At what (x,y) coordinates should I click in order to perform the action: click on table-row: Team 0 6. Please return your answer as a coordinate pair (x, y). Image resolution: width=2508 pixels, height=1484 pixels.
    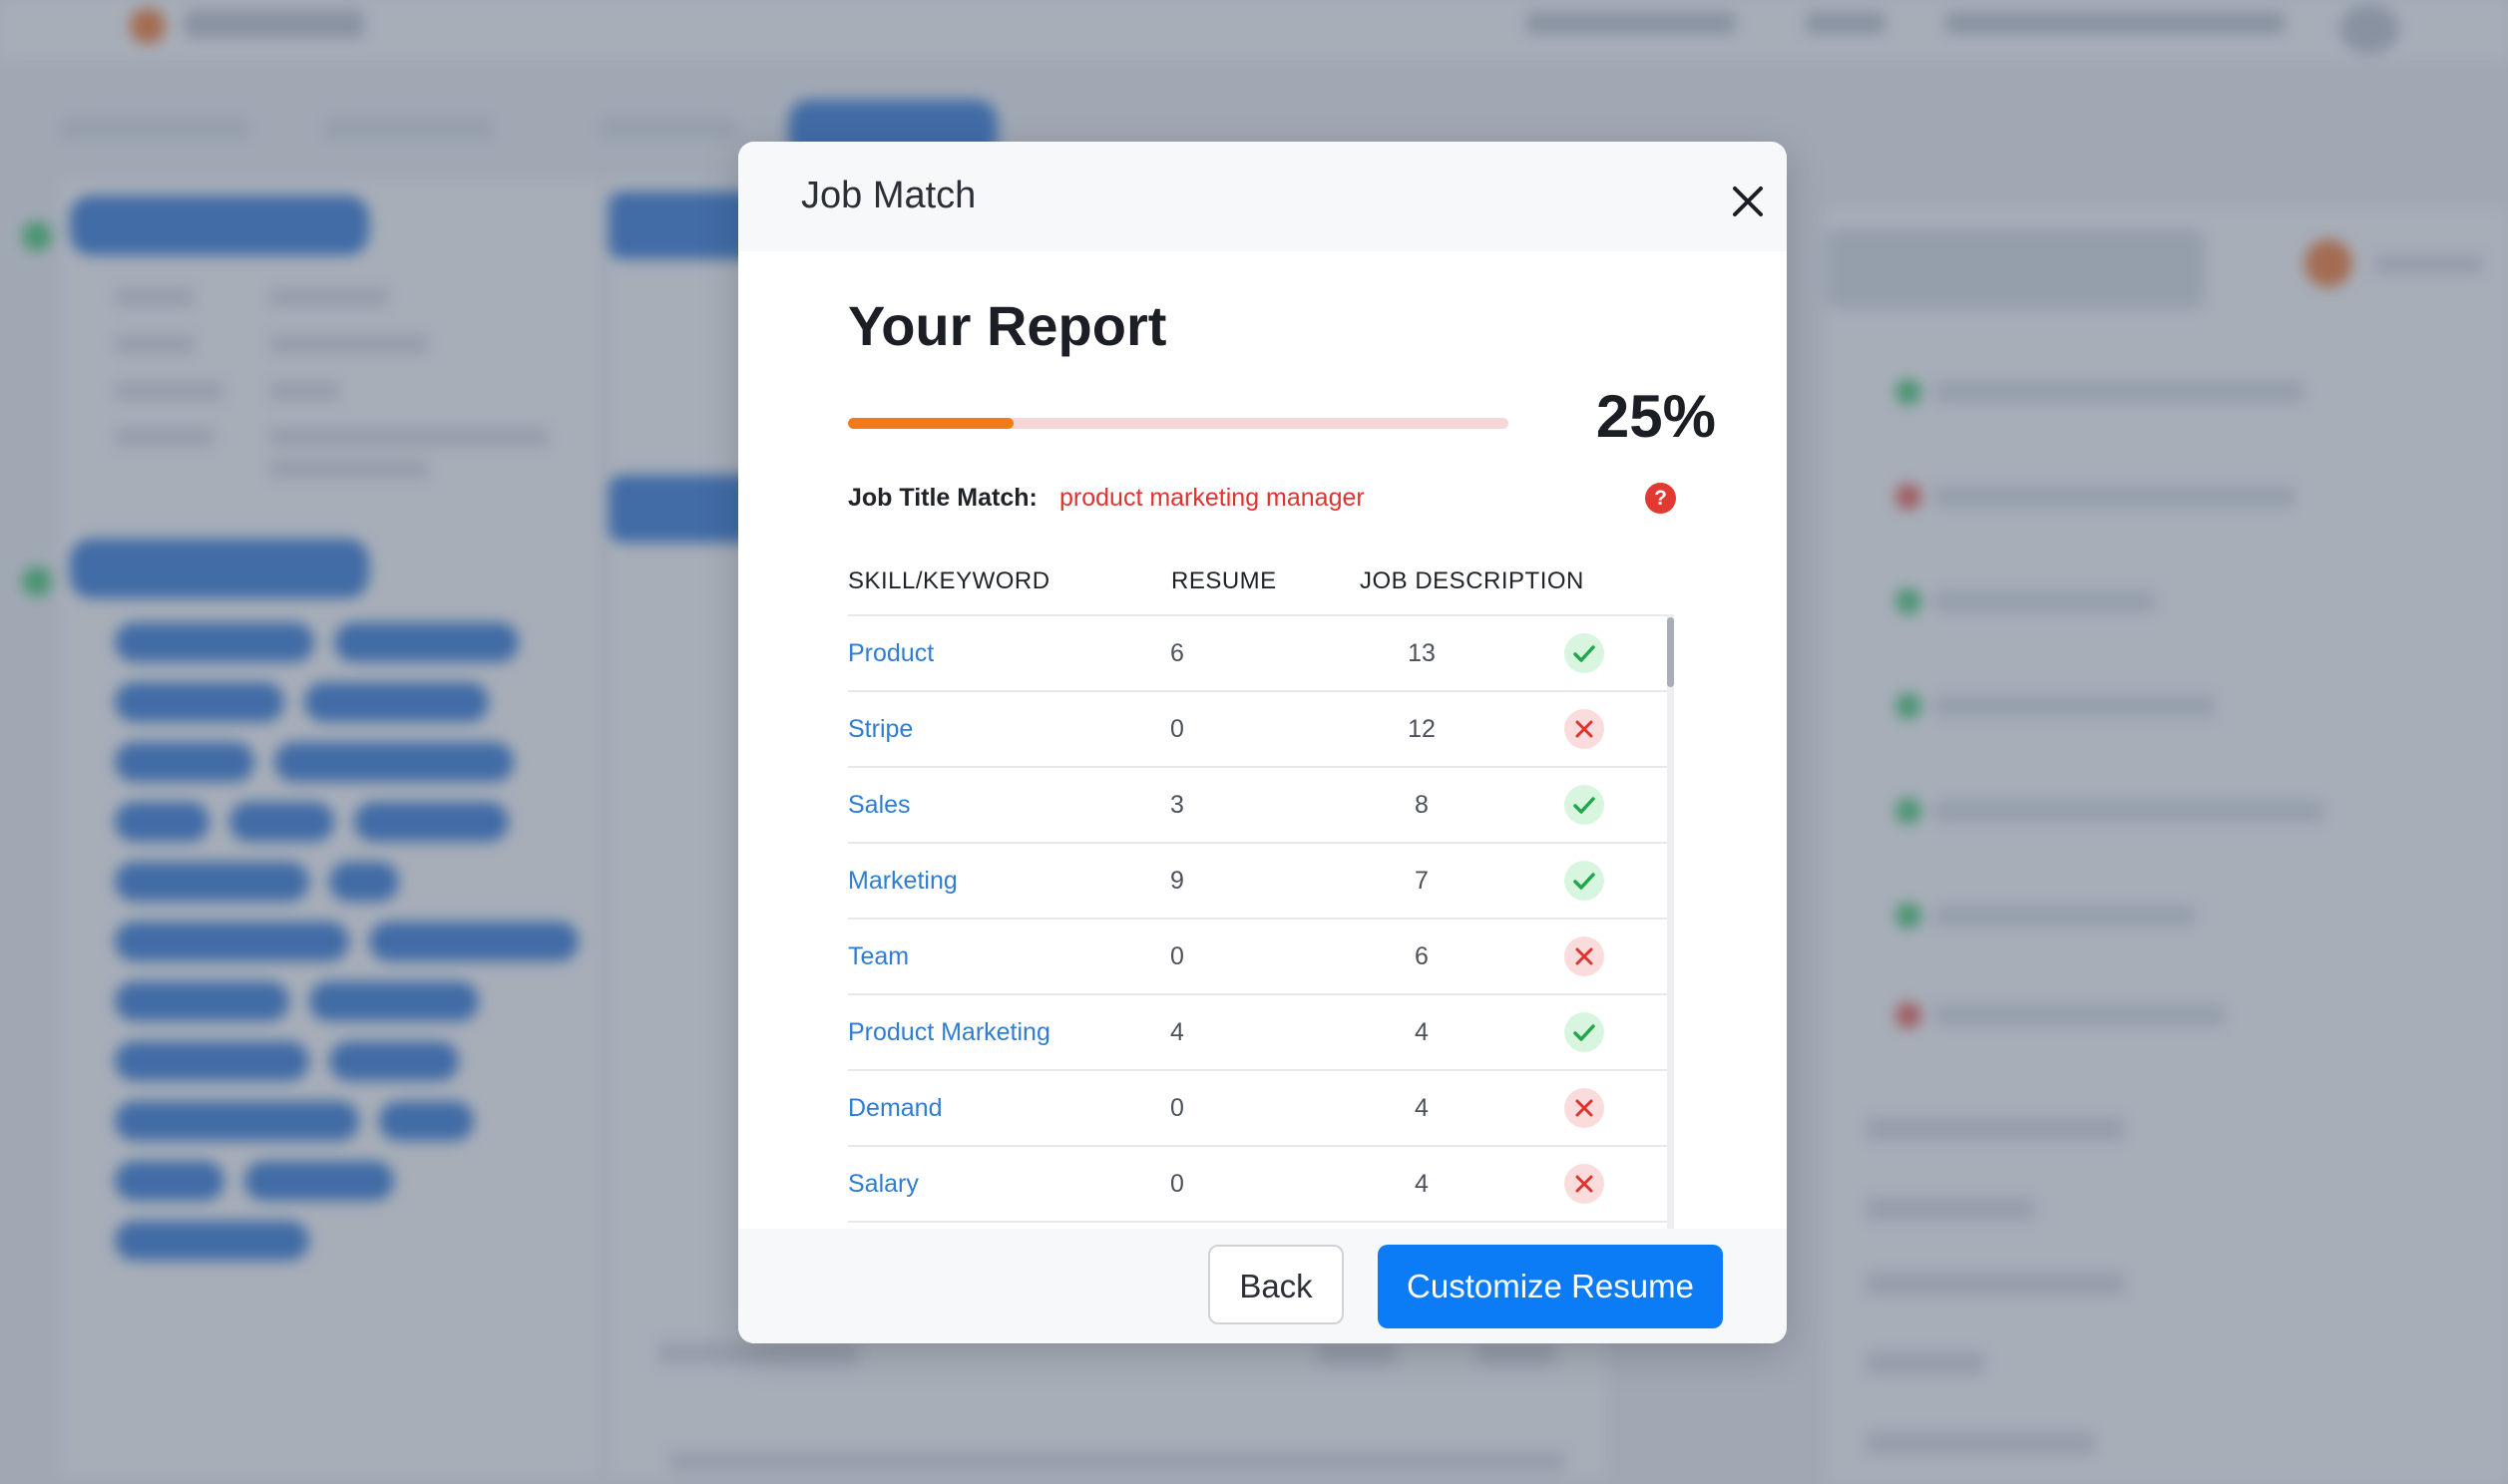
    Looking at the image, I should click on (1259, 957).